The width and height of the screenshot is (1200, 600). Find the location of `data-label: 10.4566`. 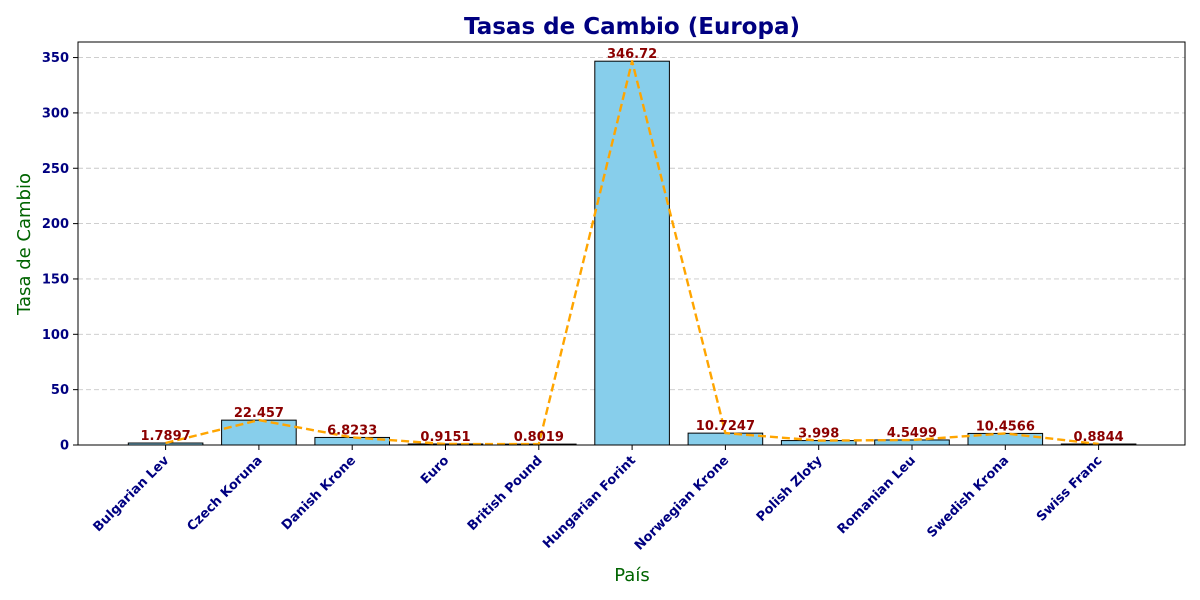

data-label: 10.4566 is located at coordinates (1005, 426).